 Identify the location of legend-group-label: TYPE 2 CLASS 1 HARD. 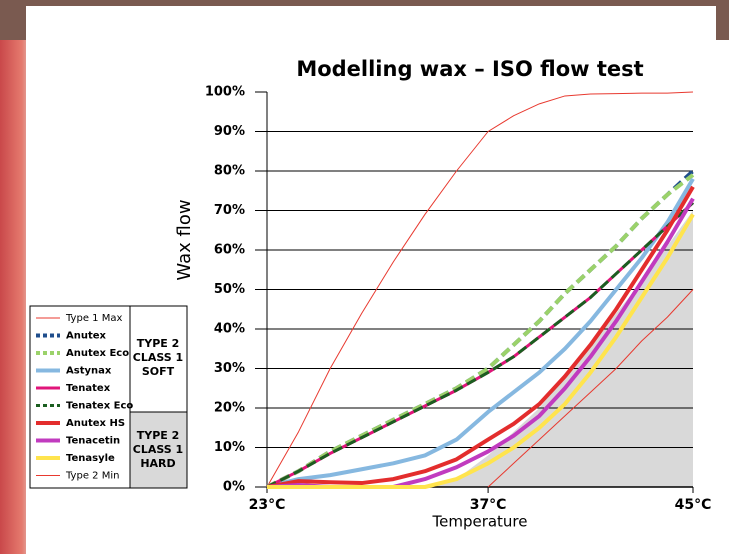
(158, 449).